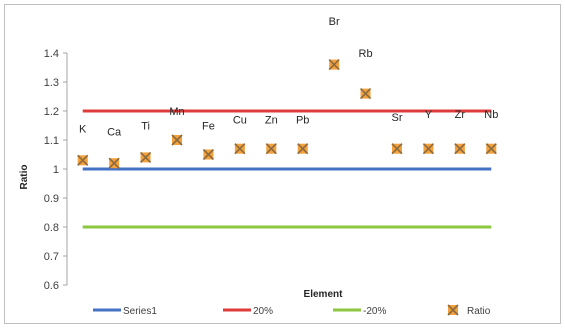 The image size is (565, 332). What do you see at coordinates (366, 54) in the screenshot?
I see `data-label: Rb` at bounding box center [366, 54].